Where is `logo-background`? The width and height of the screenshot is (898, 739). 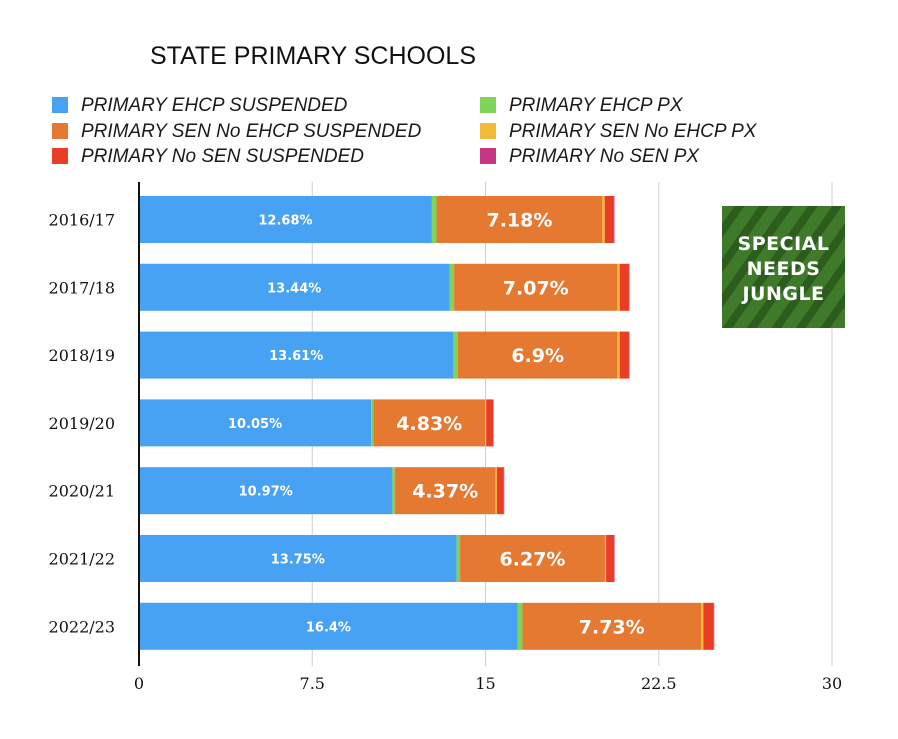 logo-background is located at coordinates (783, 267).